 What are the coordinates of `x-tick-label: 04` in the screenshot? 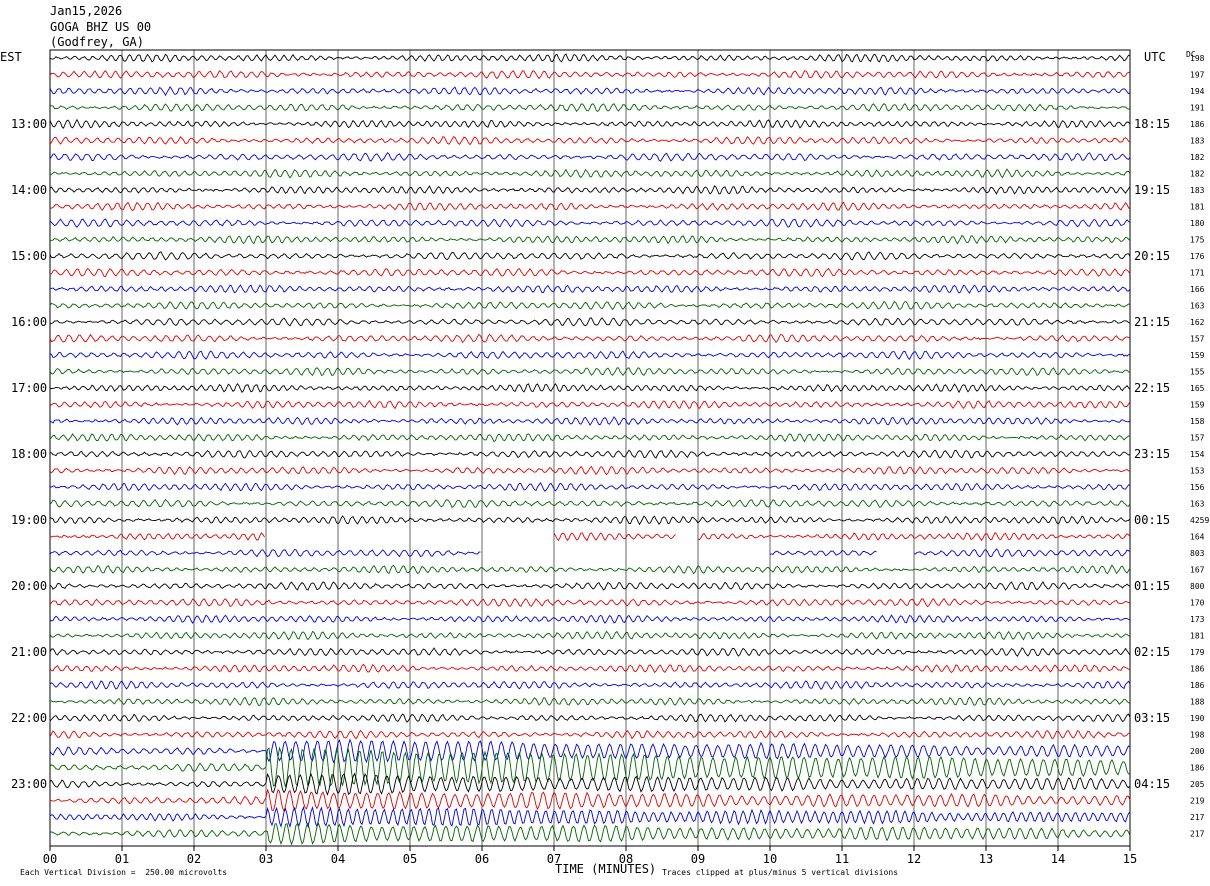 It's located at (338, 859).